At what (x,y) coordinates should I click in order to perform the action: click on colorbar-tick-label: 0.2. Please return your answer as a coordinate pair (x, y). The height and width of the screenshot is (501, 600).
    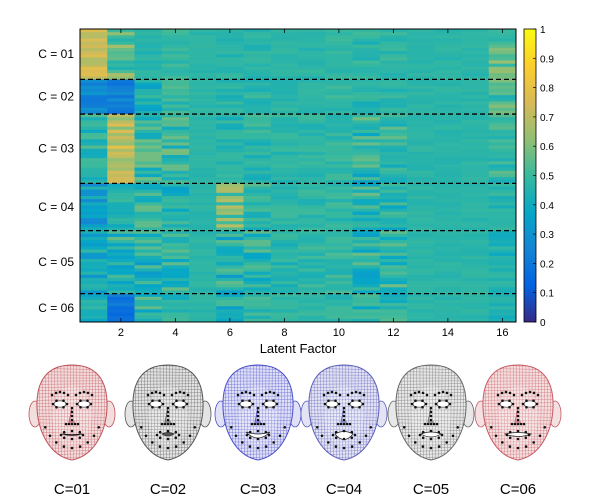
    Looking at the image, I should click on (547, 264).